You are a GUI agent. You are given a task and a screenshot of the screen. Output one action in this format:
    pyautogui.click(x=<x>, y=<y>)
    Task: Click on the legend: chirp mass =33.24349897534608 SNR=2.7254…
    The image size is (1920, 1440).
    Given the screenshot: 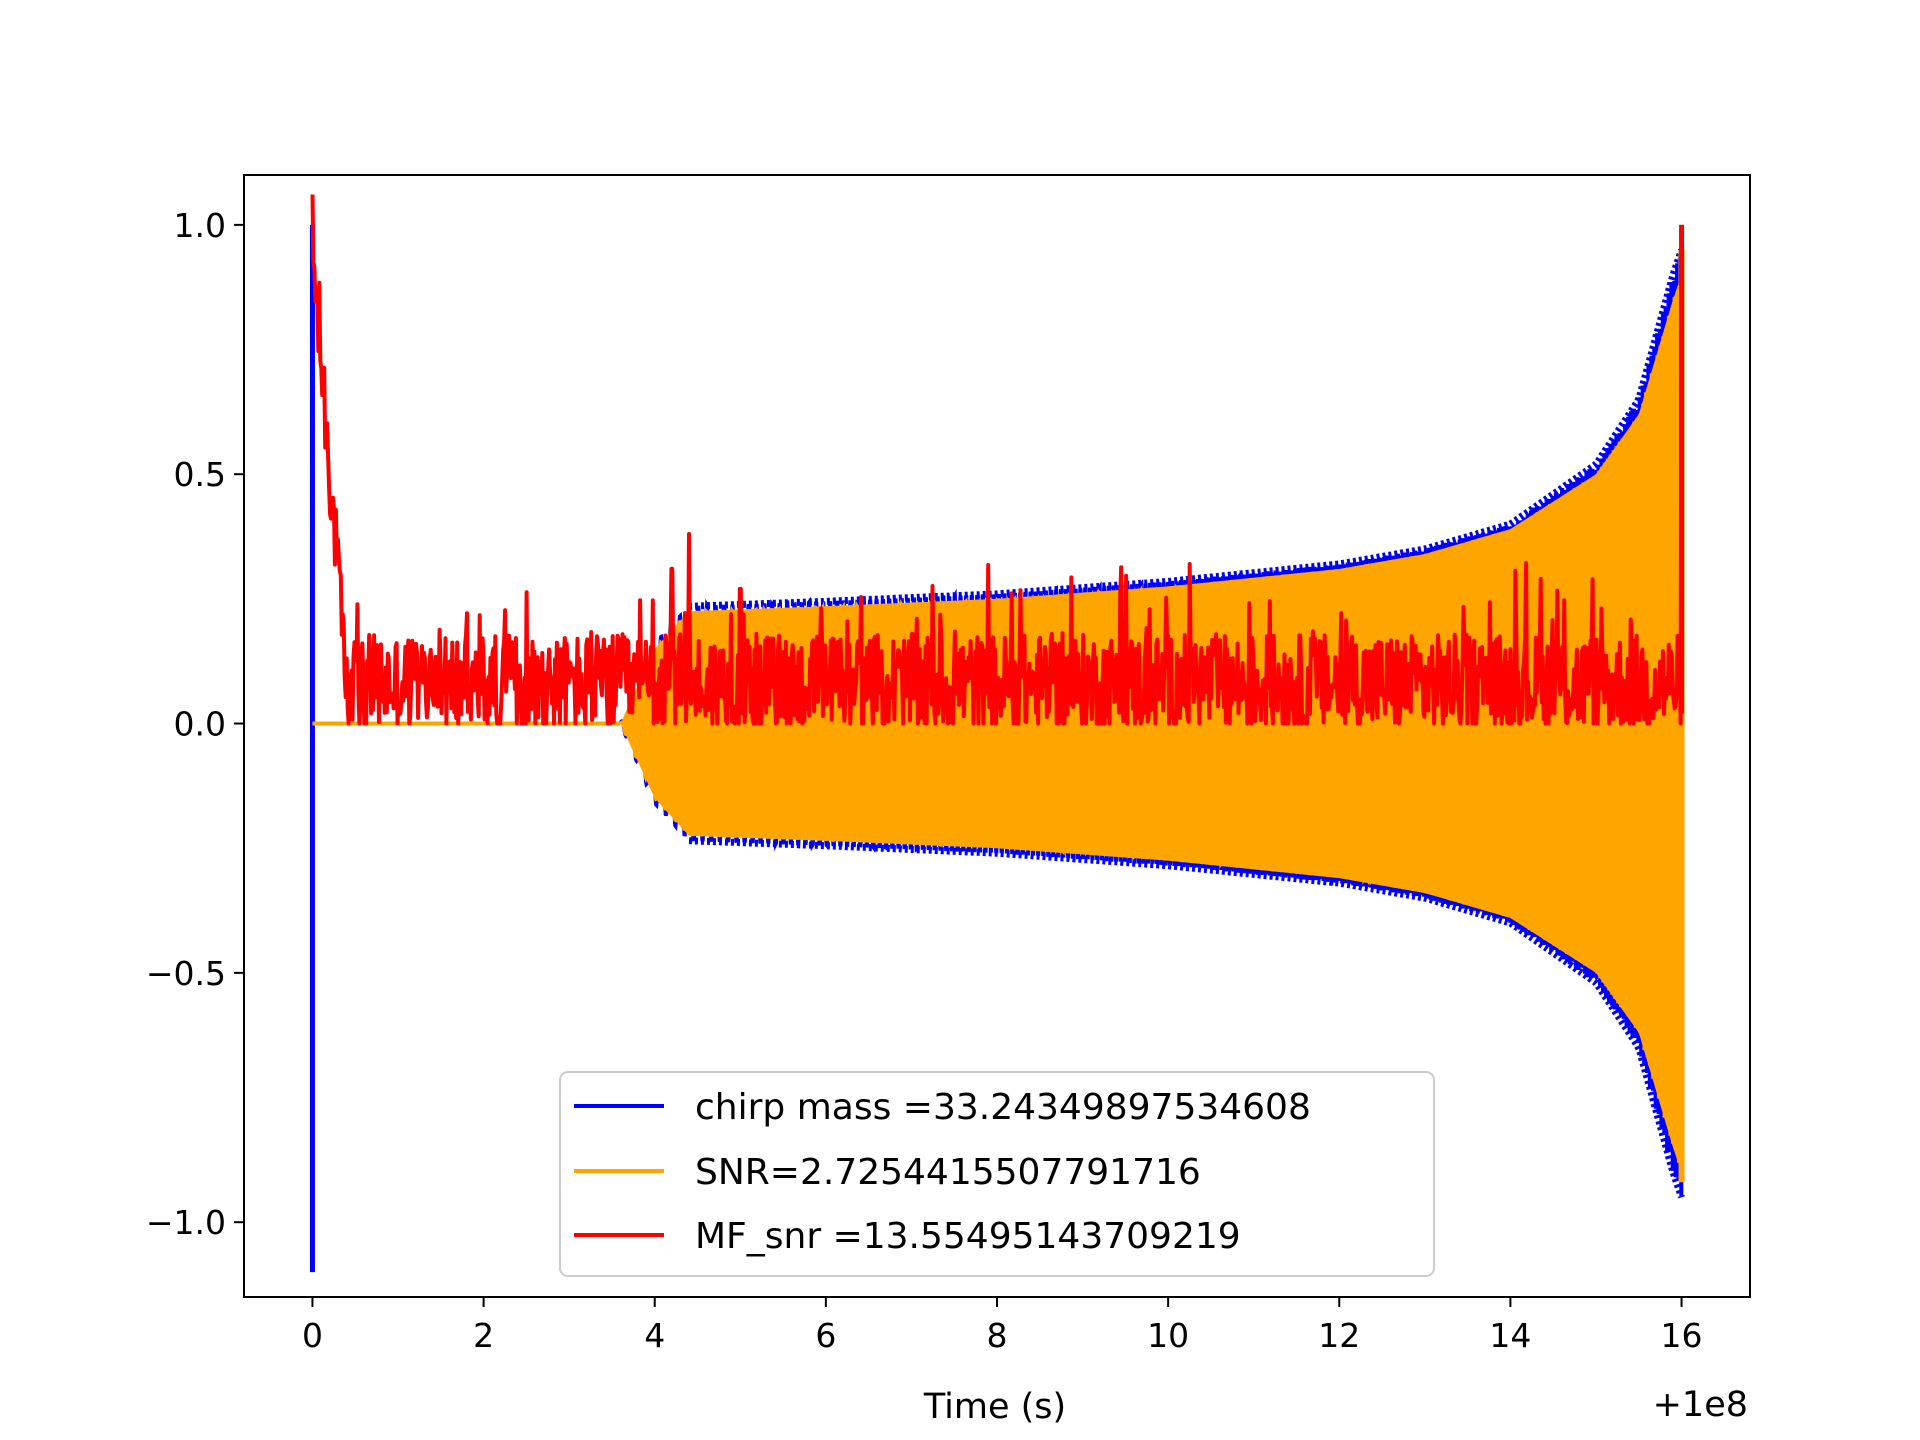 What is the action you would take?
    pyautogui.click(x=997, y=1174)
    